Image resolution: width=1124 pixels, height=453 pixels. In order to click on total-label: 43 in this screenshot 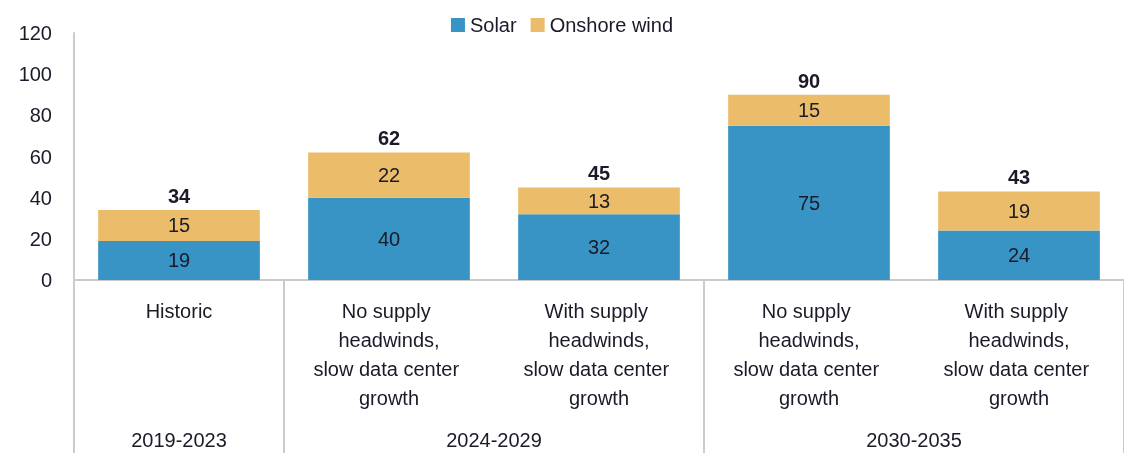, I will do `click(1019, 177)`.